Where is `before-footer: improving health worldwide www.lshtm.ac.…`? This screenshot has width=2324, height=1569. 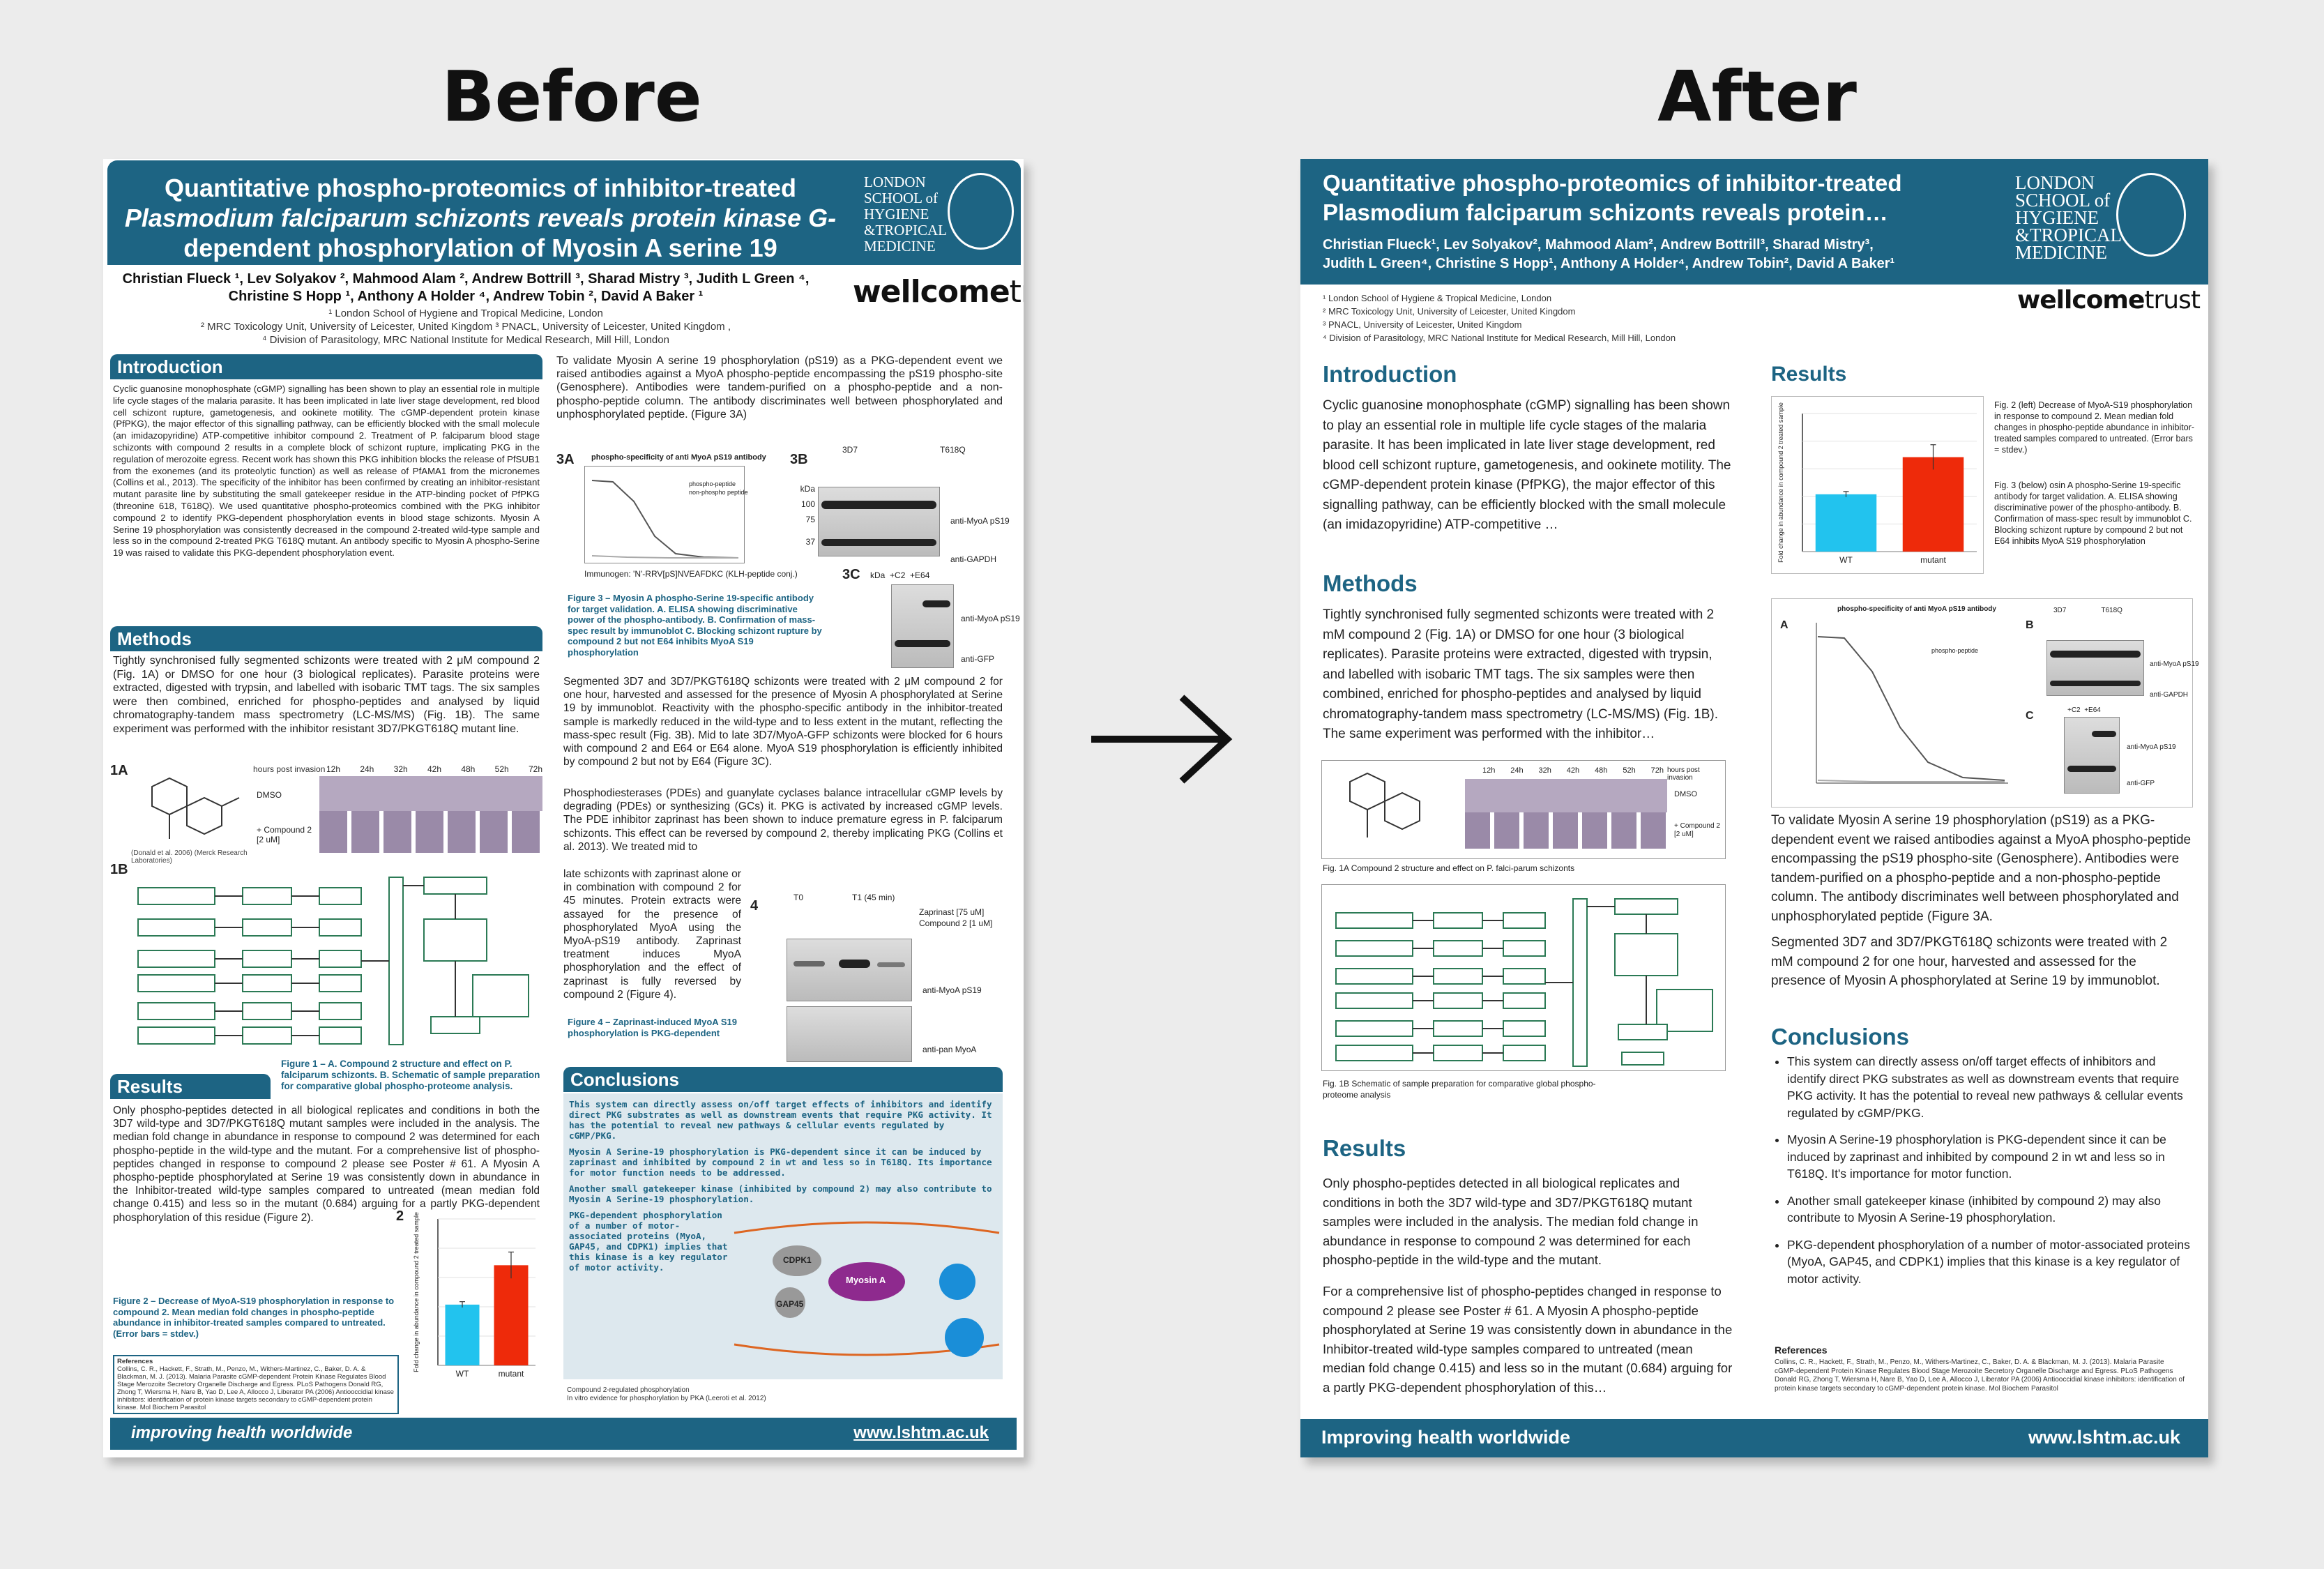 before-footer: improving health worldwide www.lshtm.ac.… is located at coordinates (563, 1434).